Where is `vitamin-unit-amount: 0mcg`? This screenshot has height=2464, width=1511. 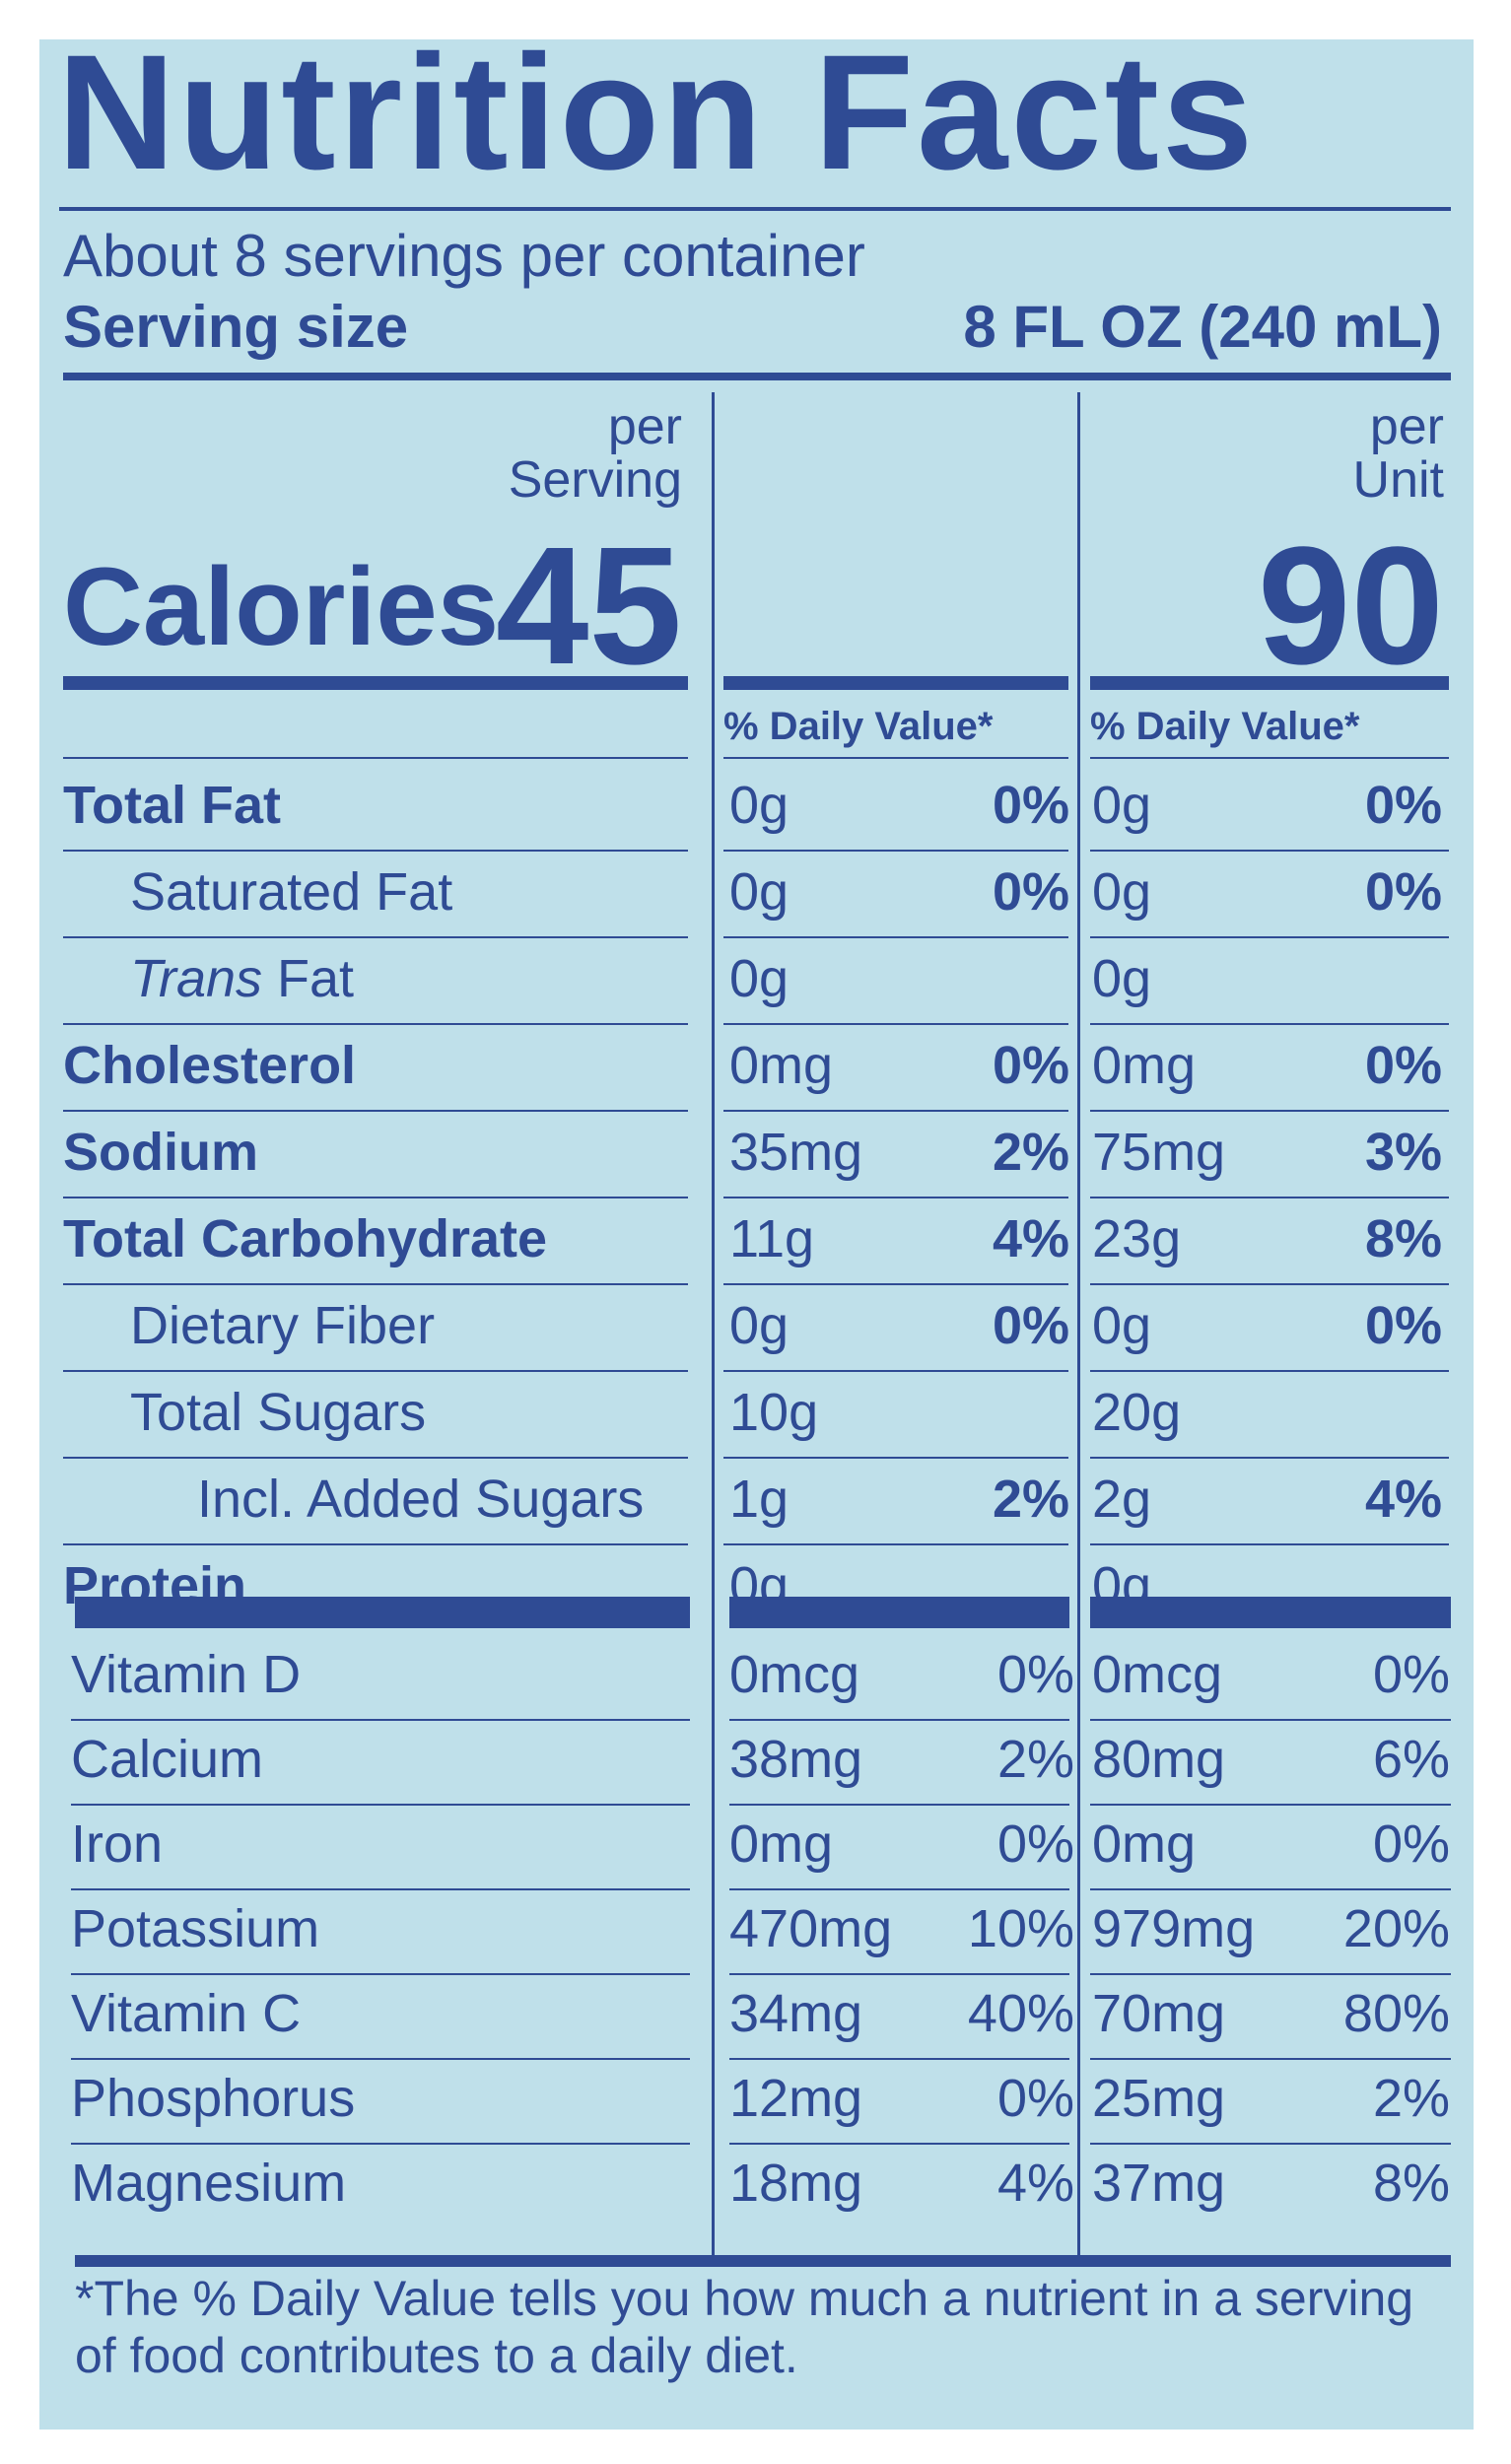
vitamin-unit-amount: 0mcg is located at coordinates (1157, 1674).